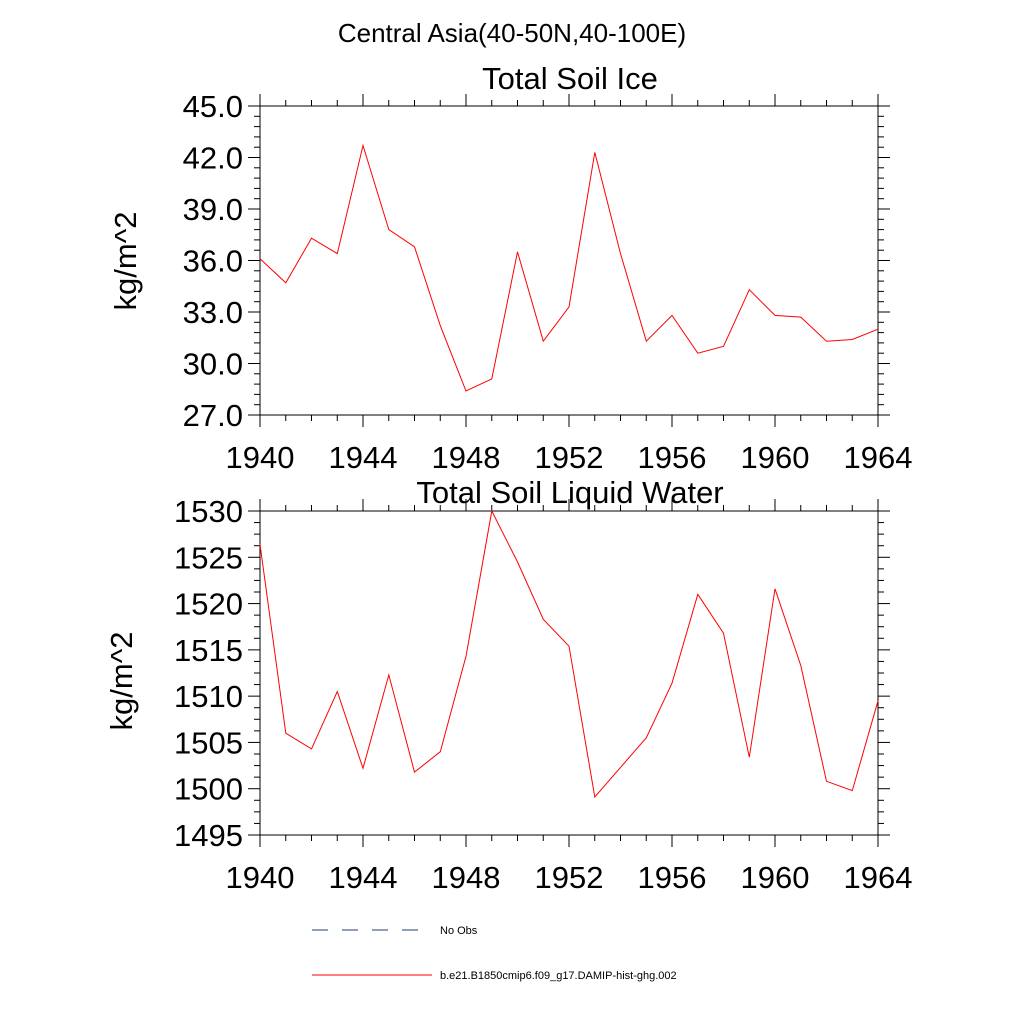  I want to click on panel-title: Total Soil Ice, so click(570, 78).